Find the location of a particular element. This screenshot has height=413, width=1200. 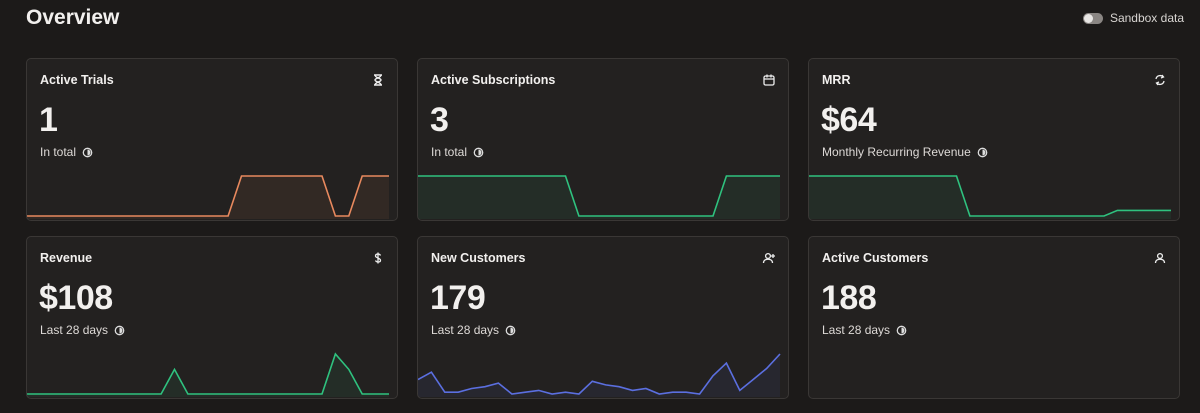

card-subtitle: Monthly Recurring Revenue is located at coordinates (905, 152).